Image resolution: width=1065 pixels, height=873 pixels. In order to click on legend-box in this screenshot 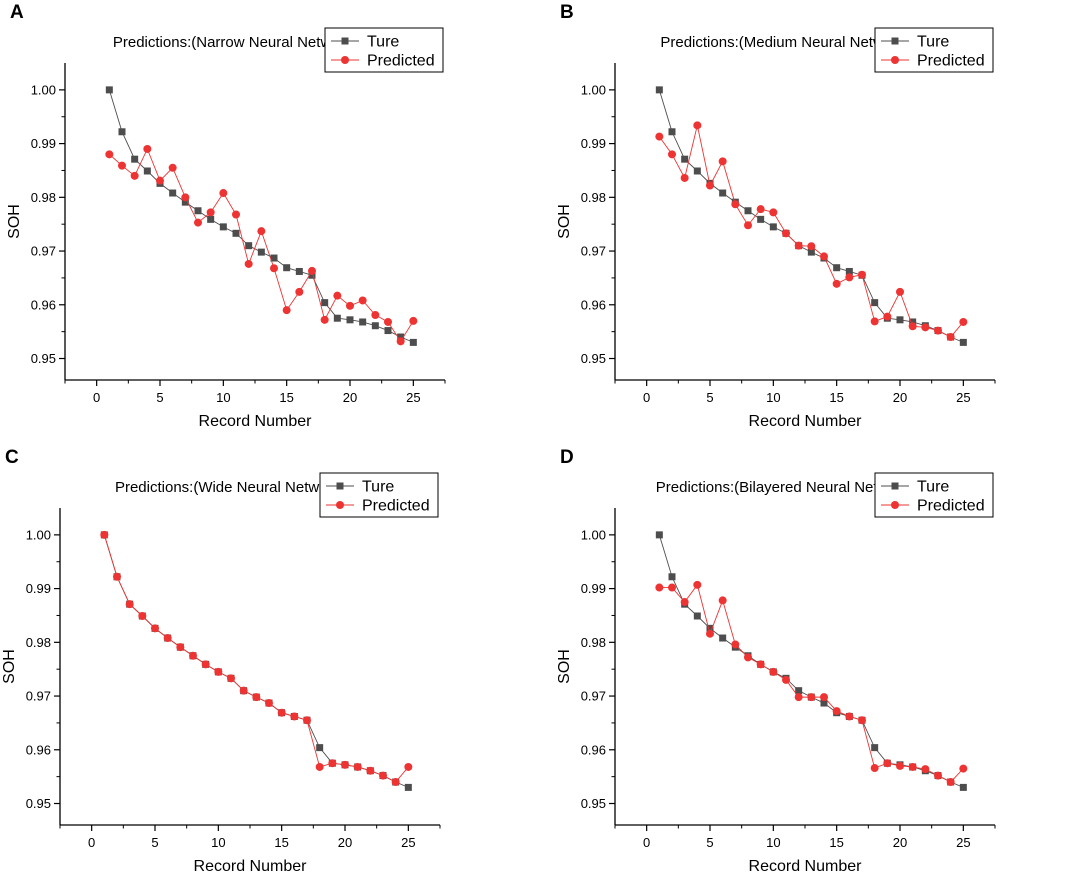, I will do `click(934, 495)`.